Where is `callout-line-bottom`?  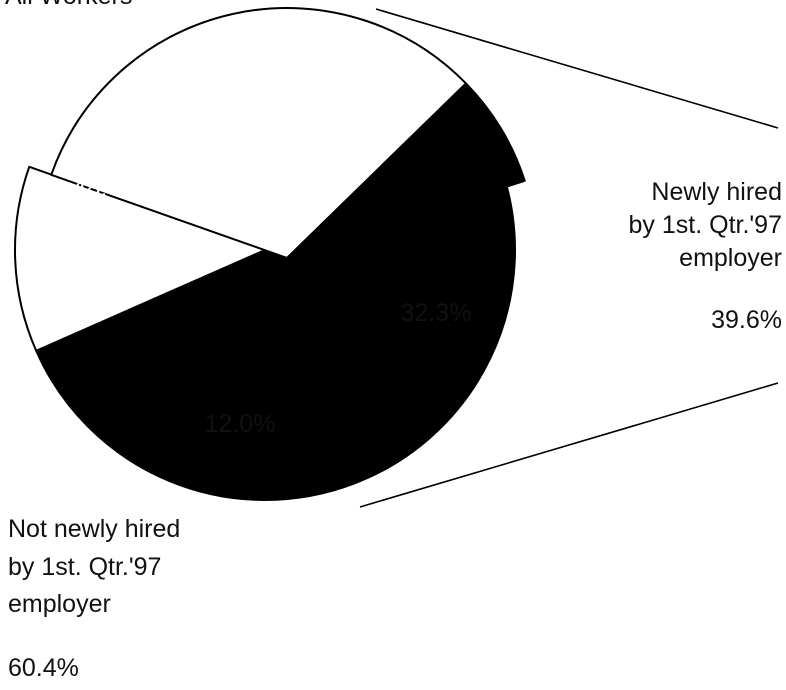
callout-line-bottom is located at coordinates (569, 445).